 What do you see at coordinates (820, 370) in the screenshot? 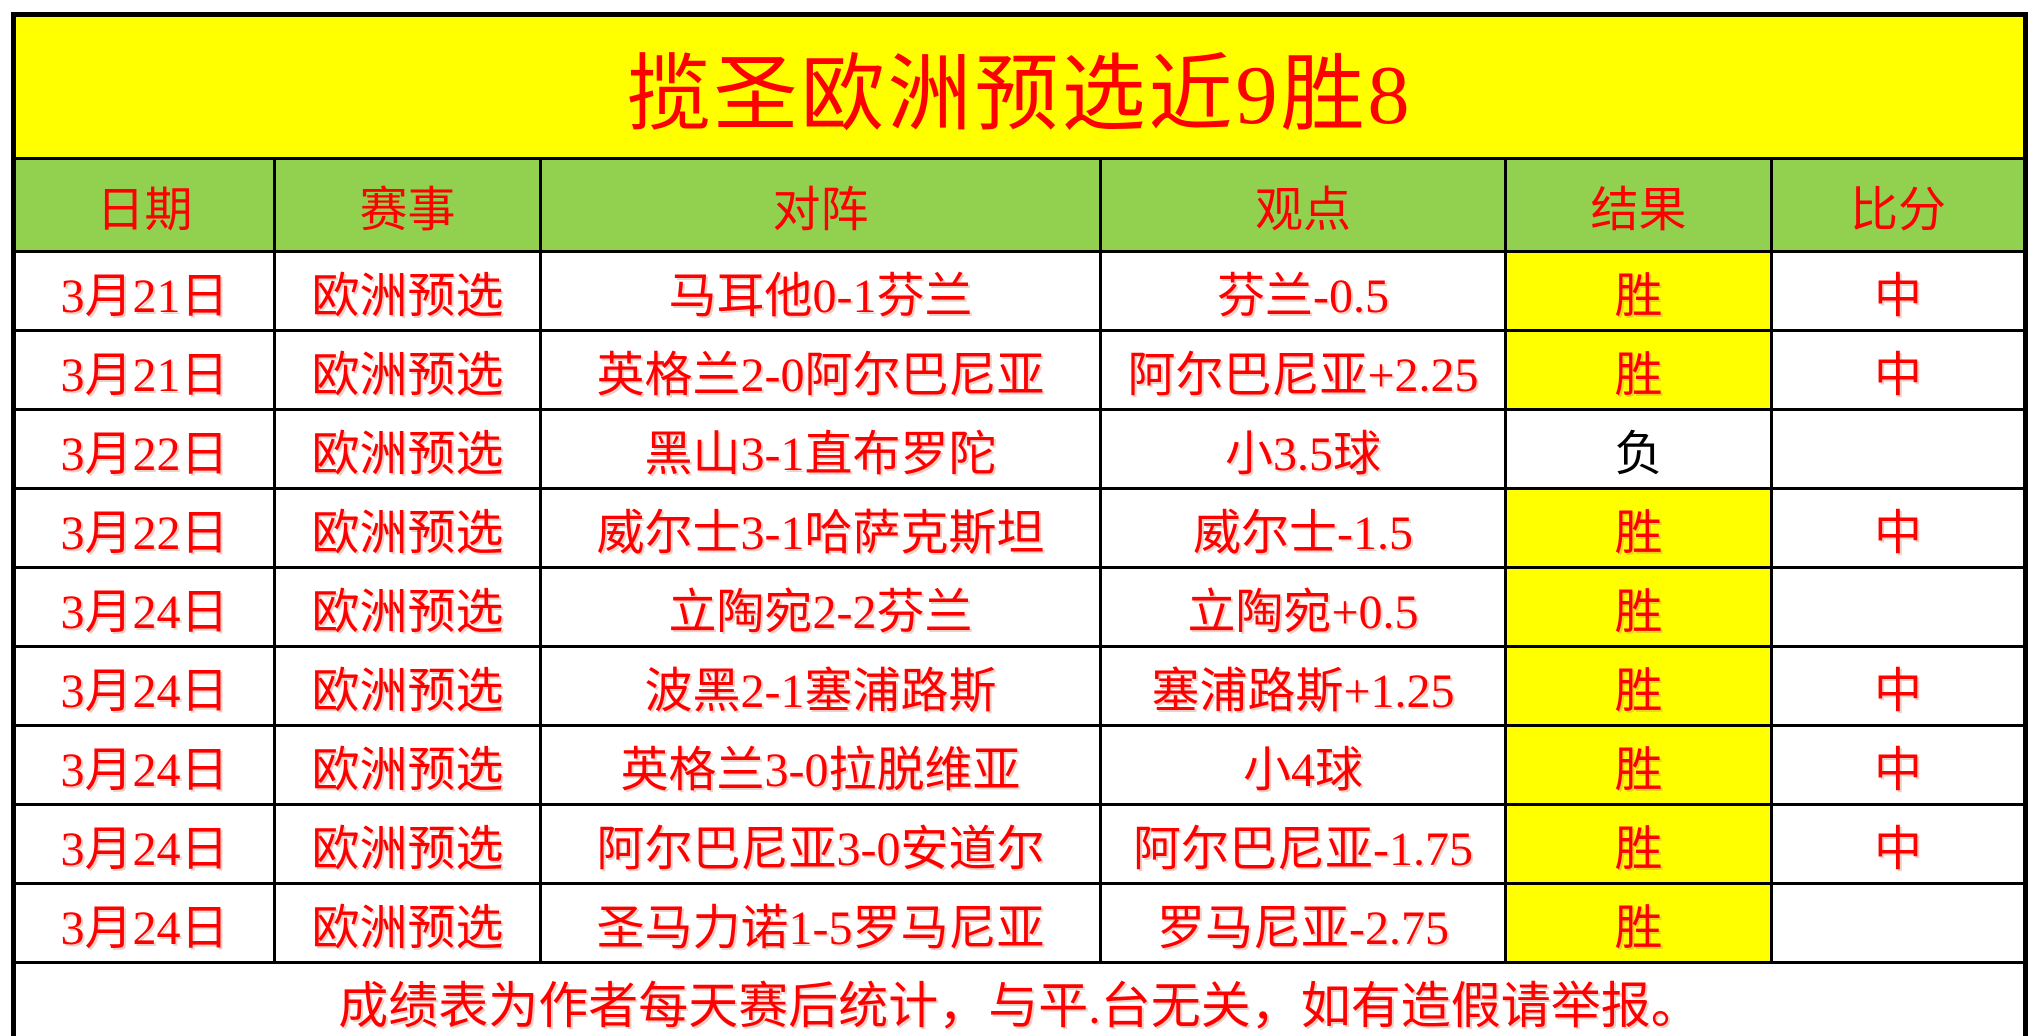
I see `cell-match: 英格兰2-0阿尔巴尼亚` at bounding box center [820, 370].